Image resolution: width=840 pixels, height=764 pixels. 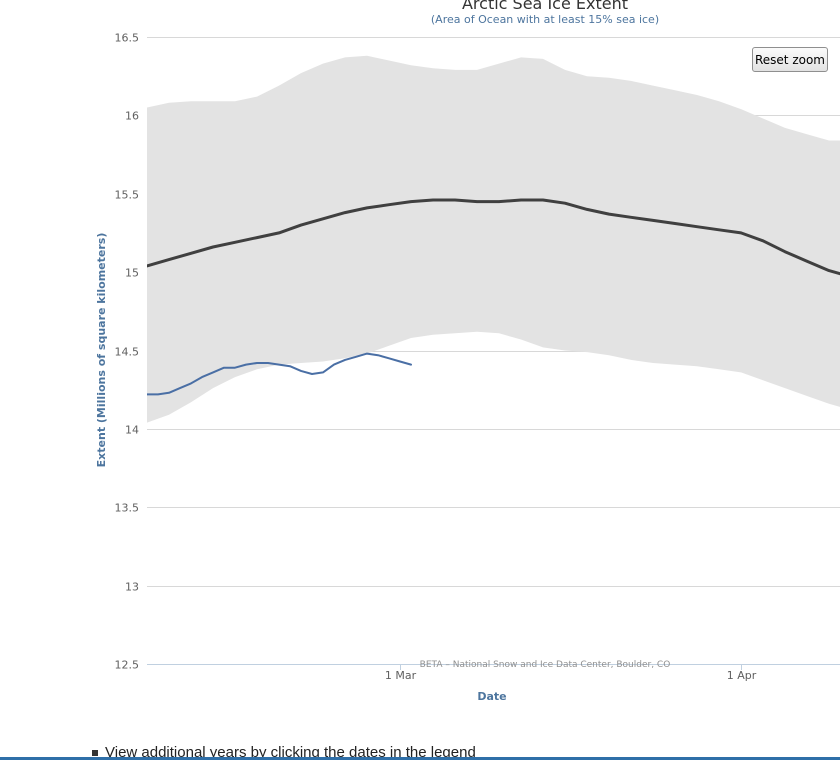 What do you see at coordinates (127, 38) in the screenshot?
I see `y-tick-label: 16.5` at bounding box center [127, 38].